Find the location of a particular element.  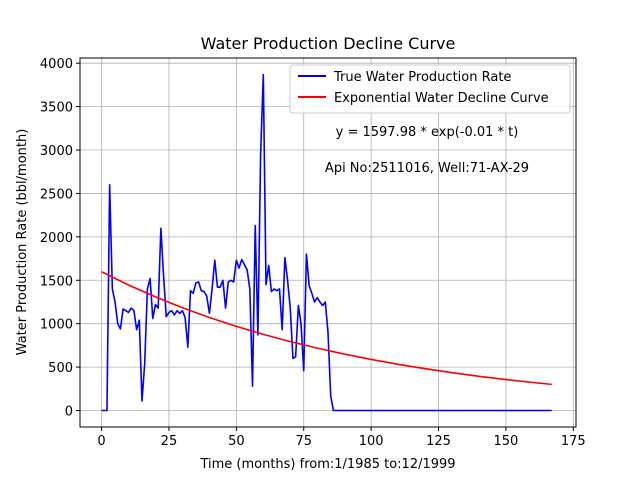

x-axis-label: Time (months) from:1/1985 to:12/1999 is located at coordinates (327, 464).